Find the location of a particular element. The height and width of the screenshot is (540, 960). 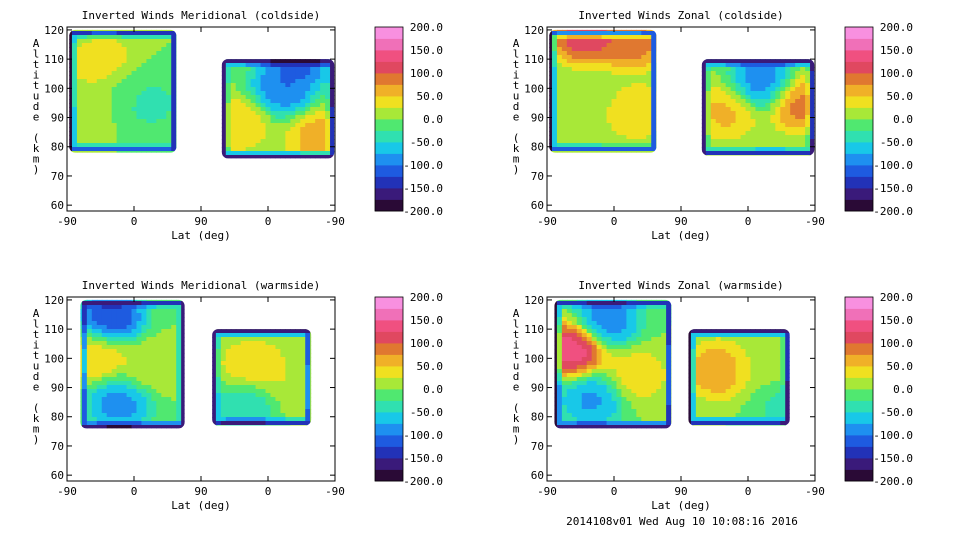

chart-title: Inverted Winds Zonal (warmside) is located at coordinates (680, 285).